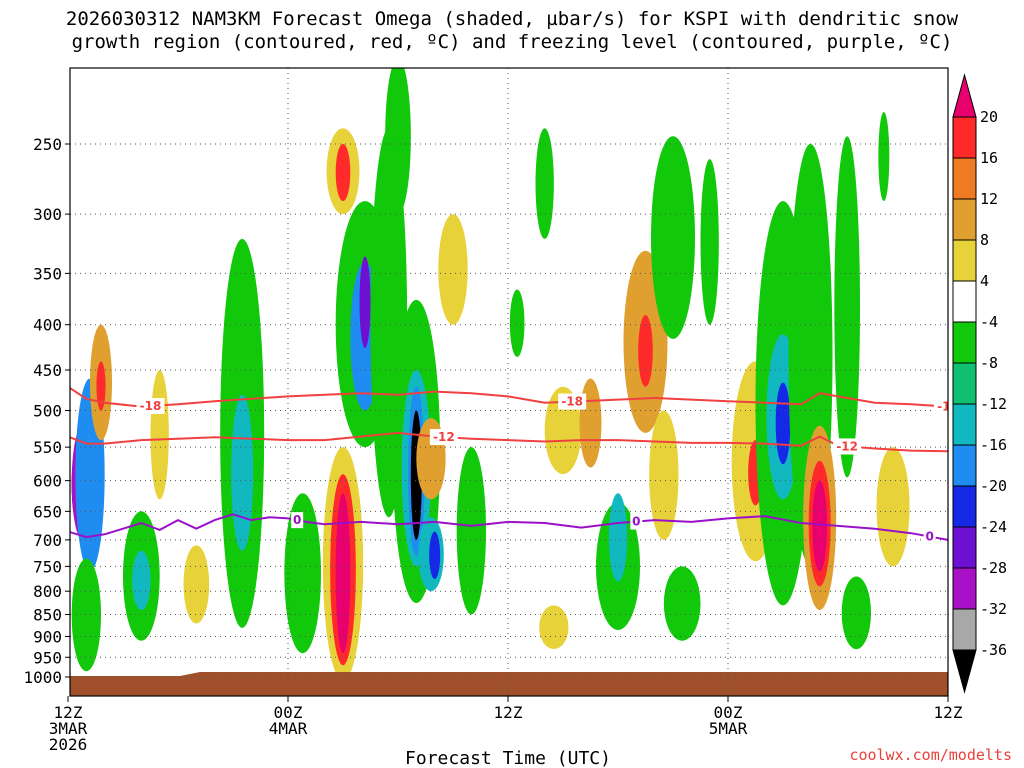  What do you see at coordinates (993, 527) in the screenshot?
I see `colorbar-tick-label: -24` at bounding box center [993, 527].